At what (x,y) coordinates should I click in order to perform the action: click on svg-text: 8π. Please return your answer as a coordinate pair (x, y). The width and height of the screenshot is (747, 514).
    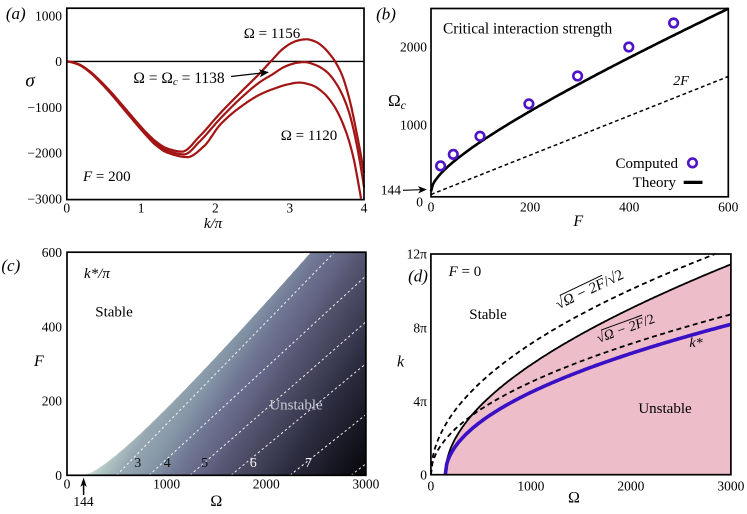
    Looking at the image, I should click on (420, 327).